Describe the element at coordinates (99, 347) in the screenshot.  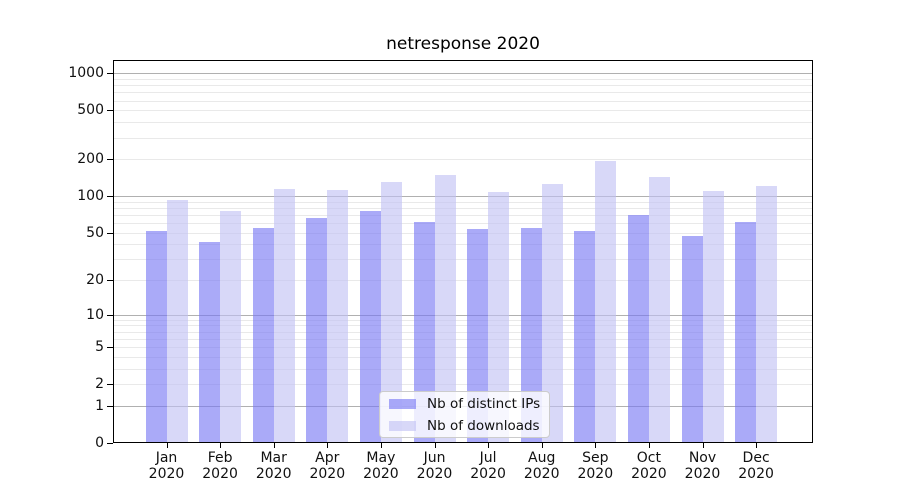
I see `y-tick-label: 5` at that location.